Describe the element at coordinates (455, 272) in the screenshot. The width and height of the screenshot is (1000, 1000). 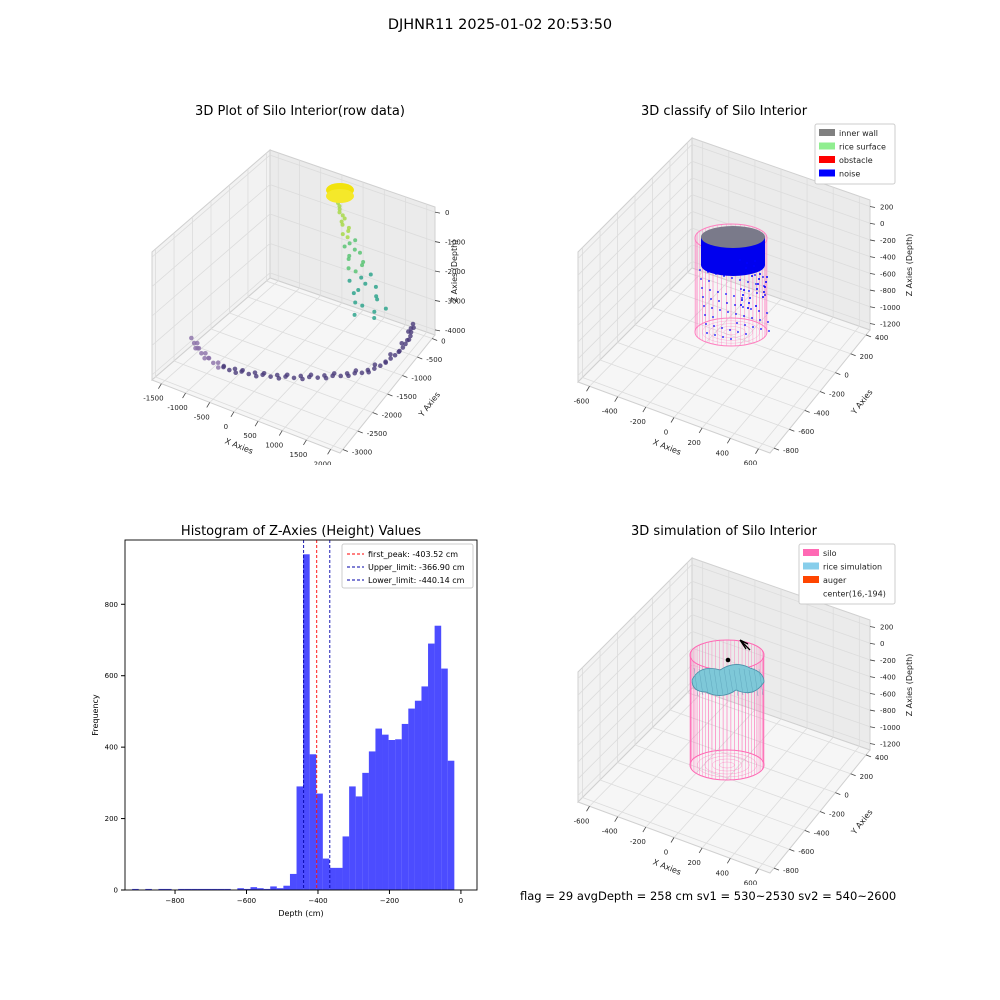
I see `z-tick-label: -2000` at that location.